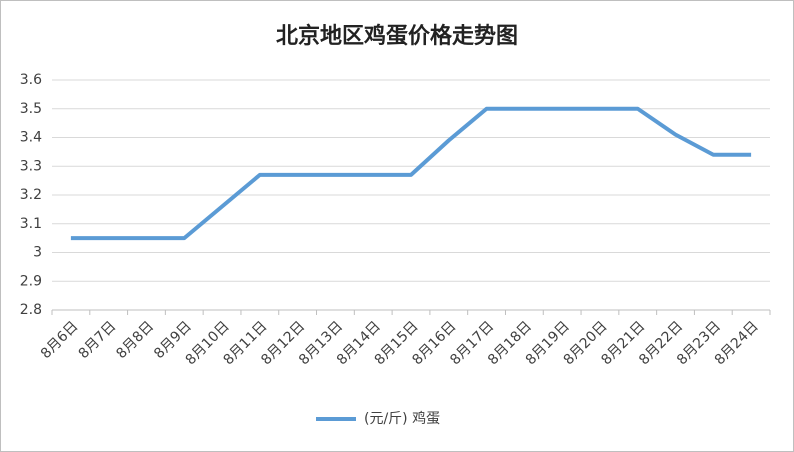  I want to click on chart-title: 北京地区鸡蛋价格走势图, so click(397, 36).